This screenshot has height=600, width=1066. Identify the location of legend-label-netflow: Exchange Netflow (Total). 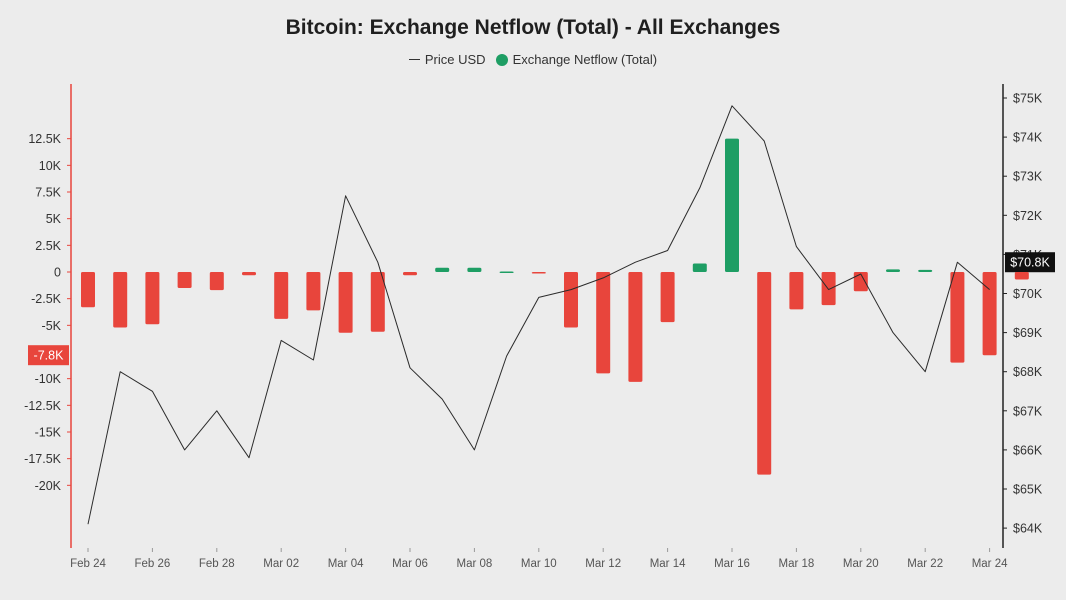
(585, 59).